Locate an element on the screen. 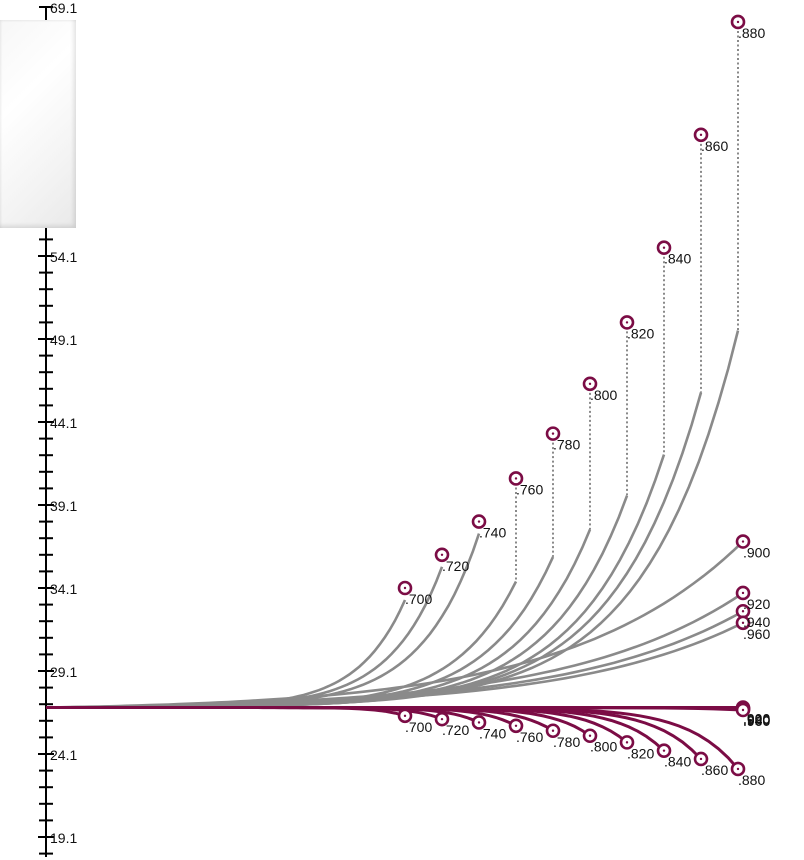 The image size is (804, 860). lower-label-740: .740 is located at coordinates (492, 733).